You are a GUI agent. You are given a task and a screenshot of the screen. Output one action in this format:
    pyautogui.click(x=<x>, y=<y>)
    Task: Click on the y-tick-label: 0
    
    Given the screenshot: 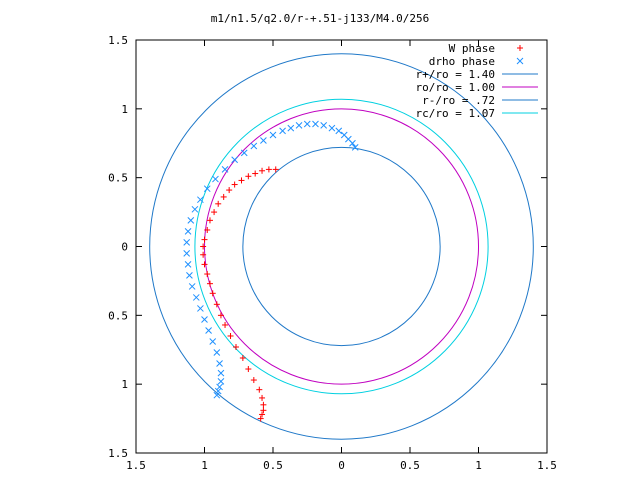 What is the action you would take?
    pyautogui.click(x=124, y=247)
    